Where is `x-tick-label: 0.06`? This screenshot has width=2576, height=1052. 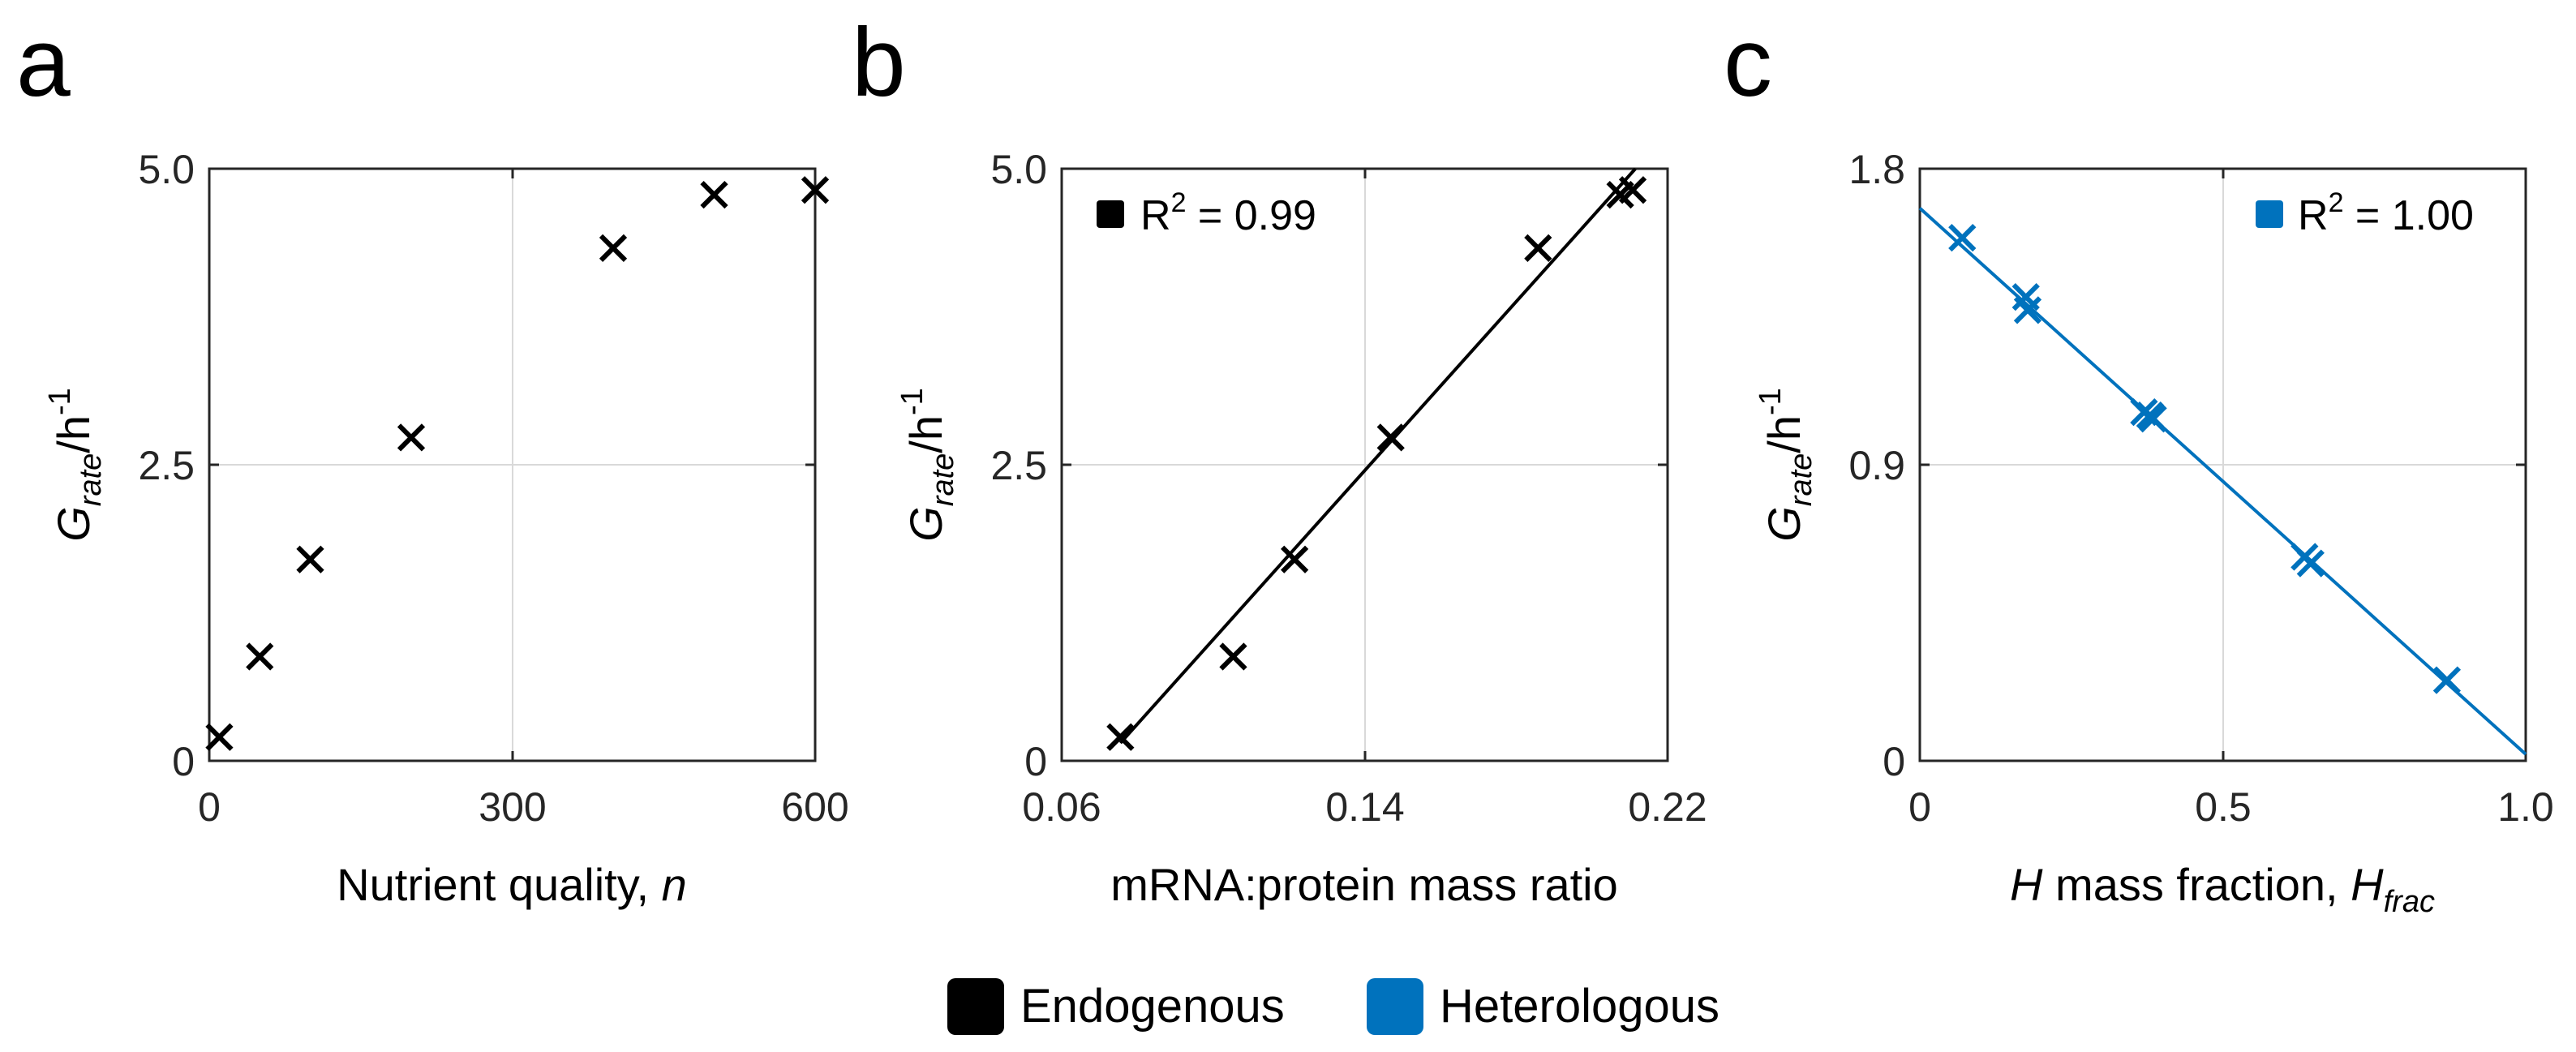
x-tick-label: 0.06 is located at coordinates (1061, 807).